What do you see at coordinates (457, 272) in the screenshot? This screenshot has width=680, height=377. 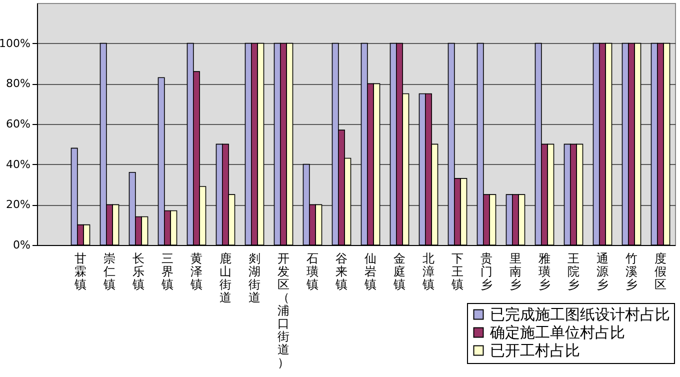 I see `x-tick-label: 下王镇` at bounding box center [457, 272].